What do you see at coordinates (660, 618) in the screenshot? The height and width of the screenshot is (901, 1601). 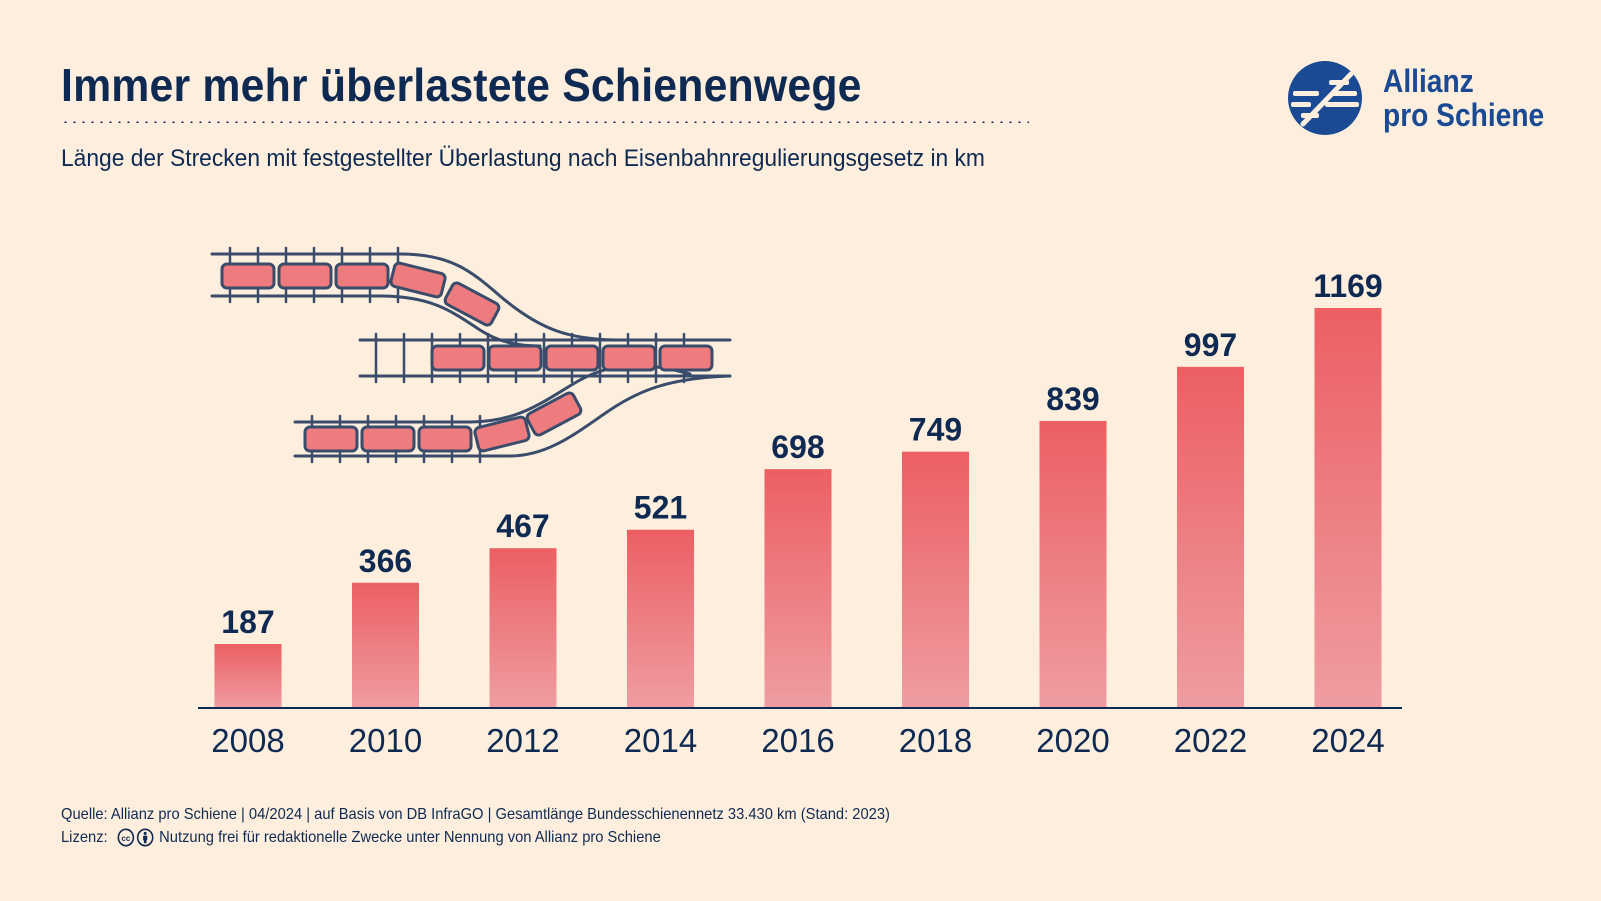 I see `bar-2014` at bounding box center [660, 618].